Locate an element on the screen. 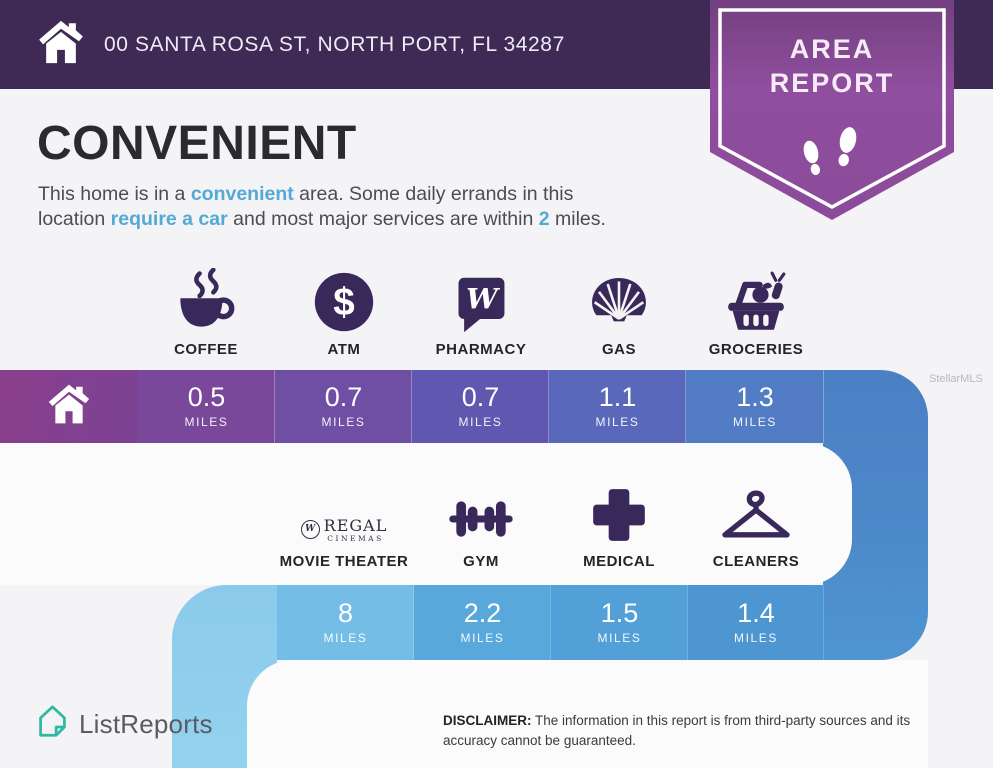 The image size is (993, 768). inner-panel-bottom is located at coordinates (587, 714).